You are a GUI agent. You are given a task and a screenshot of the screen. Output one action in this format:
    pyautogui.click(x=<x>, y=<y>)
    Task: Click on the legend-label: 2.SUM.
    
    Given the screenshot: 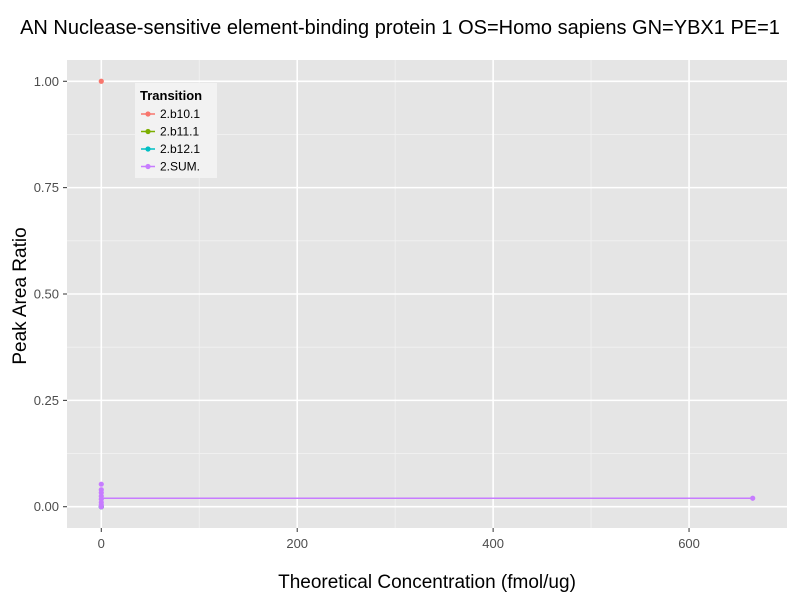 What is the action you would take?
    pyautogui.click(x=180, y=167)
    